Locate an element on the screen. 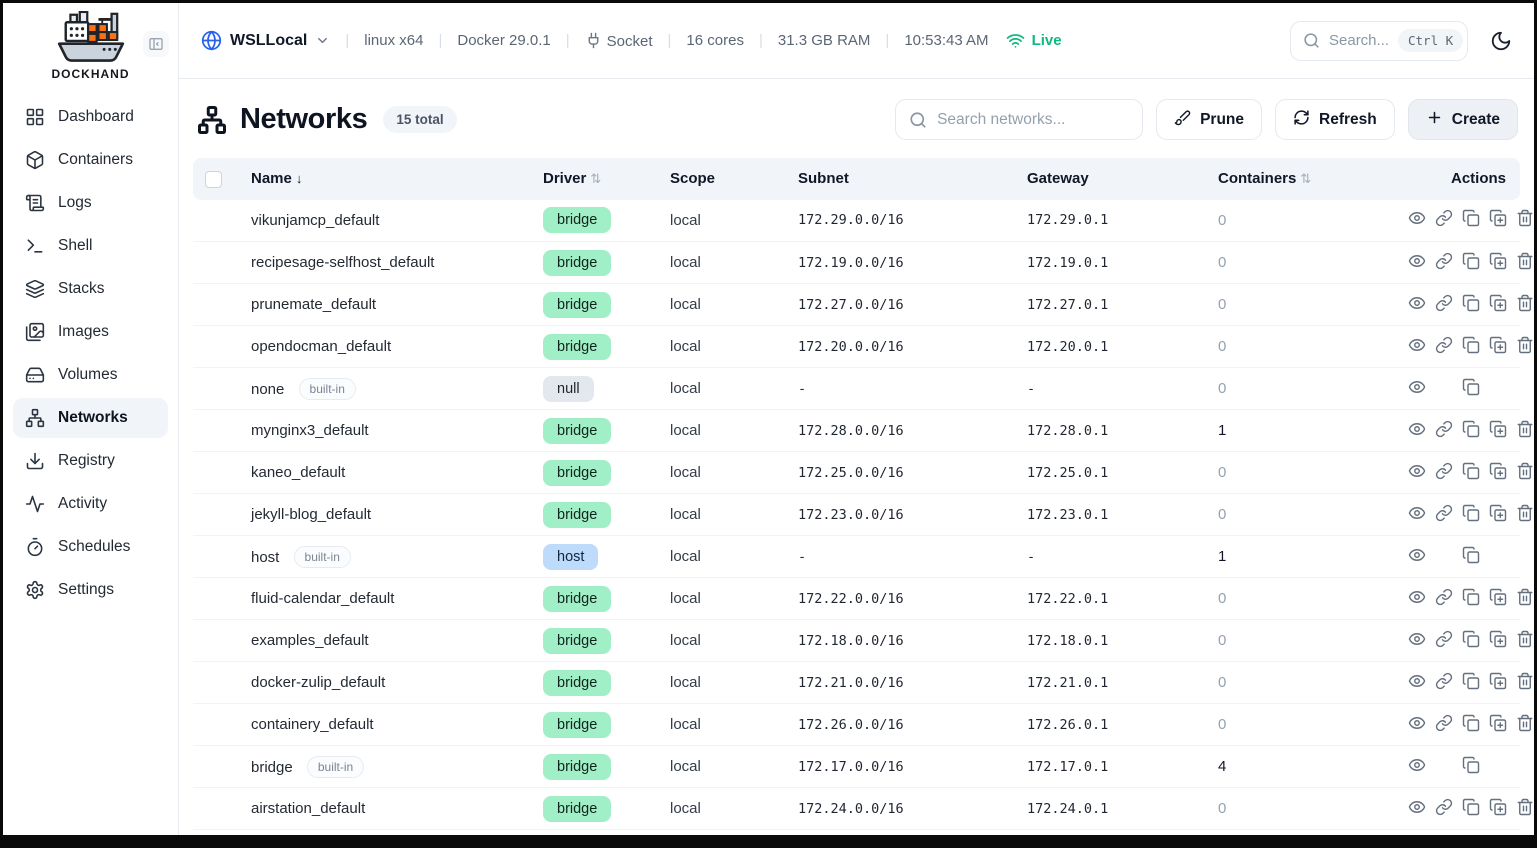 Image resolution: width=1537 pixels, height=848 pixels. networks-search-box is located at coordinates (1019, 119).